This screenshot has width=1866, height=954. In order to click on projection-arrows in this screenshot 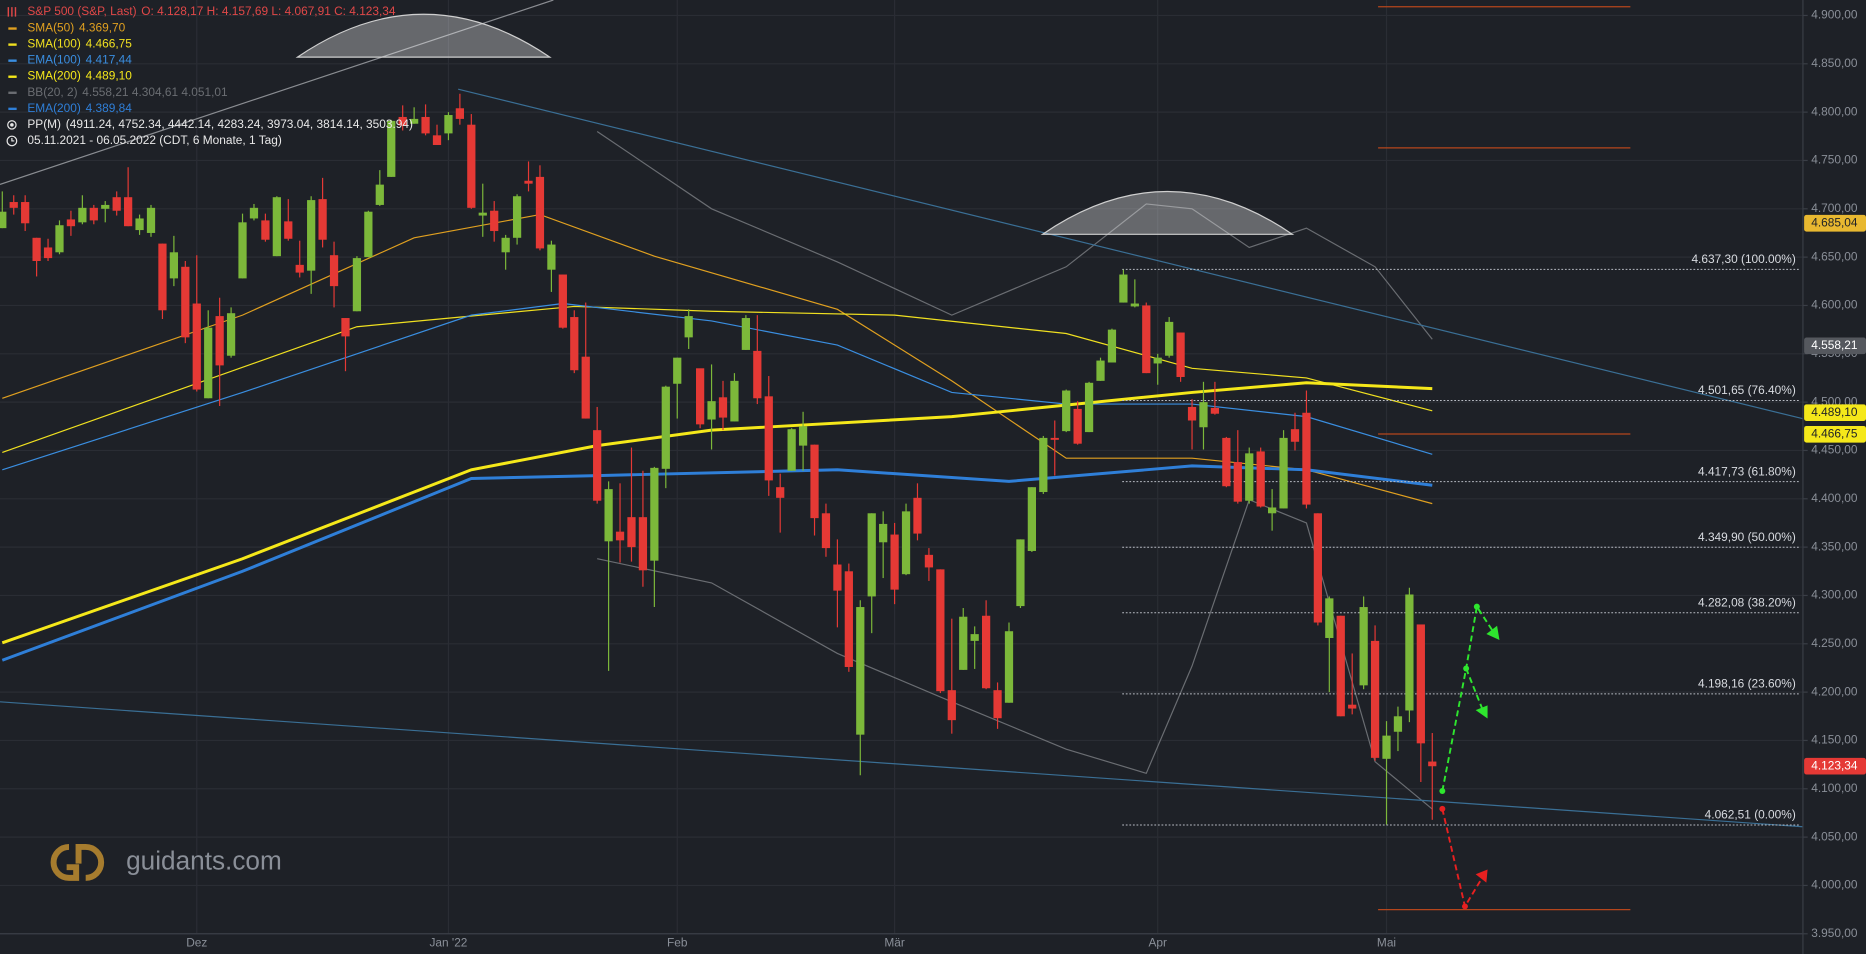, I will do `click(1469, 756)`.